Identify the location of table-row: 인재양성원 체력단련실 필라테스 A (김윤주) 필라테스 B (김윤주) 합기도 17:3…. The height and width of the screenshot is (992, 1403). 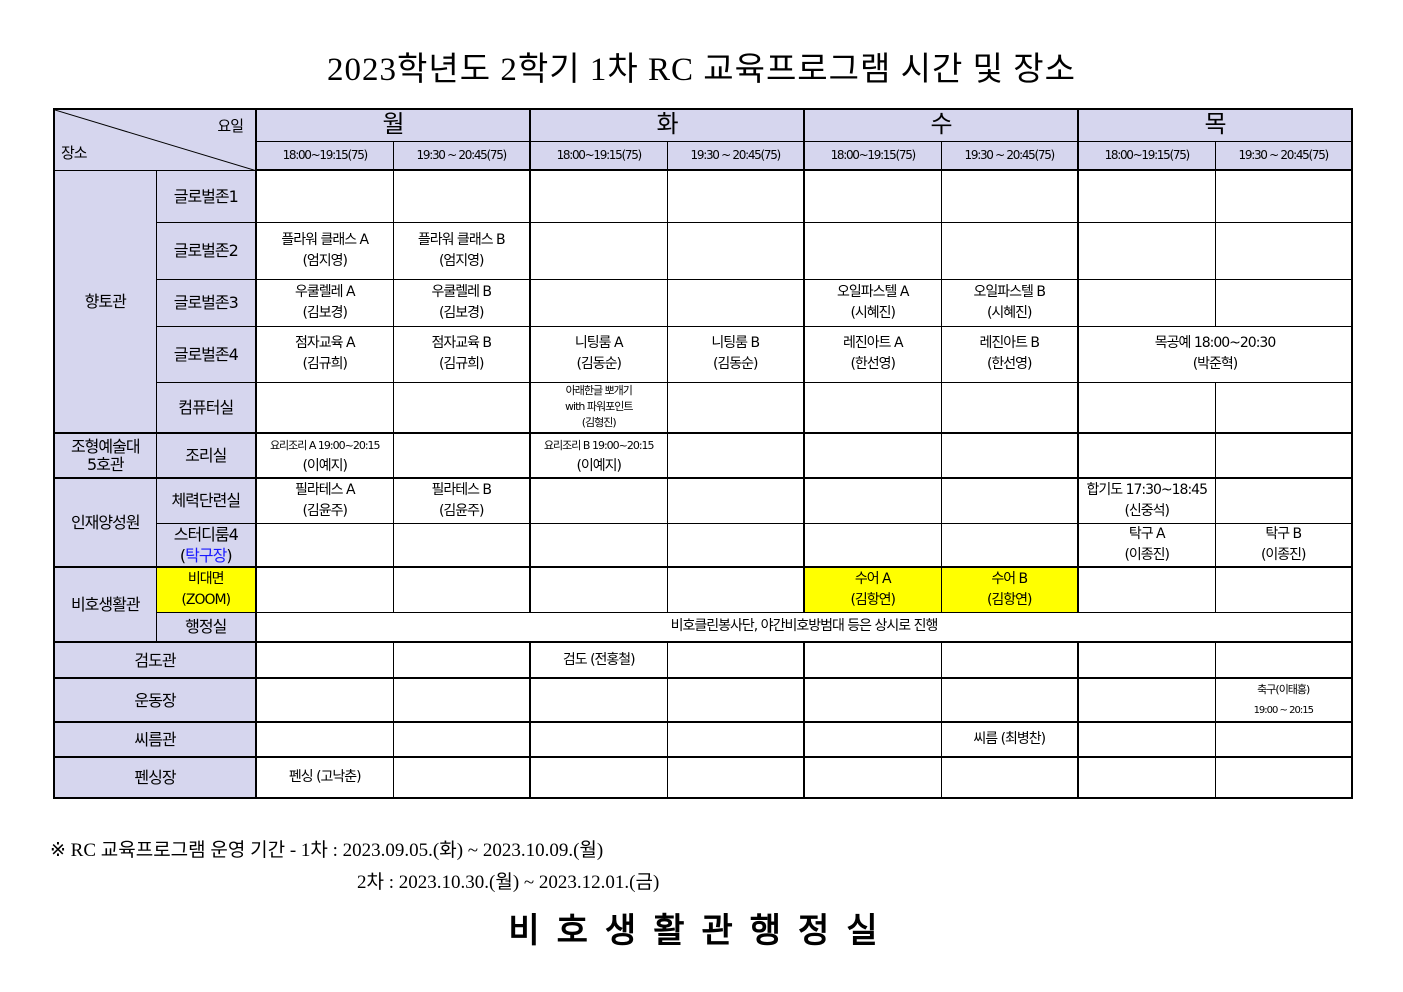
(703, 522).